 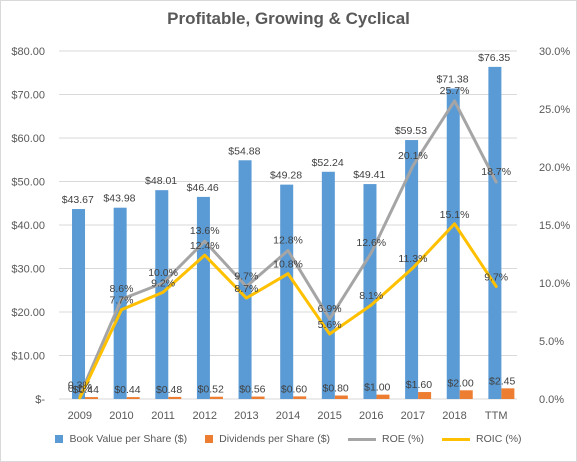 I want to click on x-tick-label: 2016, so click(x=371, y=416).